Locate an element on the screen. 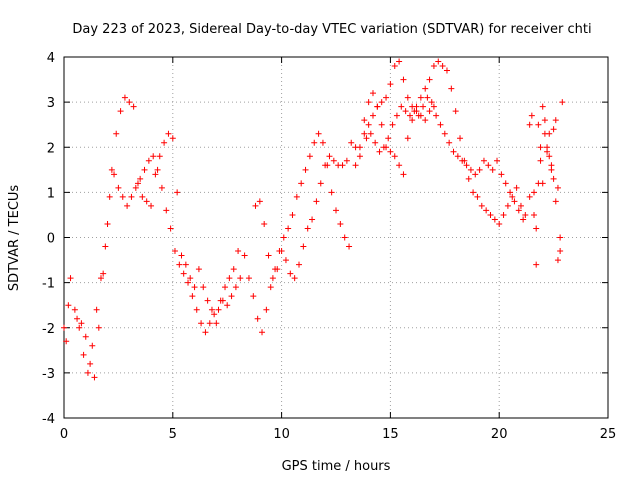  series-track-c is located at coordinates (297, 233).